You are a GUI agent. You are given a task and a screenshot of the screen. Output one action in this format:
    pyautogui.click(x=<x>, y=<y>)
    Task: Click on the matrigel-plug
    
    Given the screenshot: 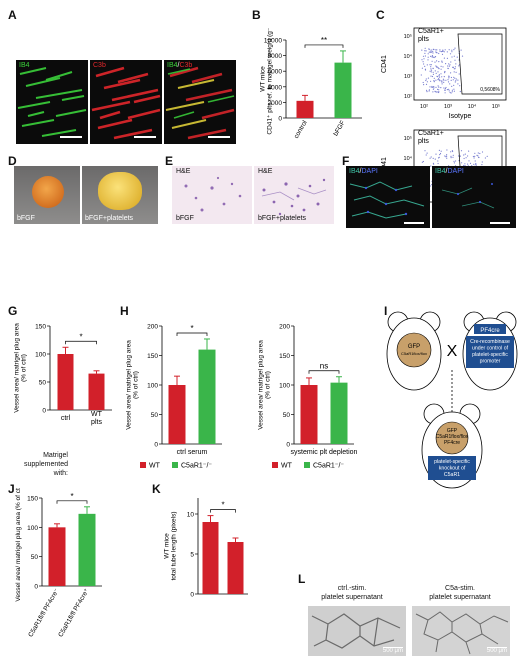 What is the action you would take?
    pyautogui.click(x=48, y=192)
    